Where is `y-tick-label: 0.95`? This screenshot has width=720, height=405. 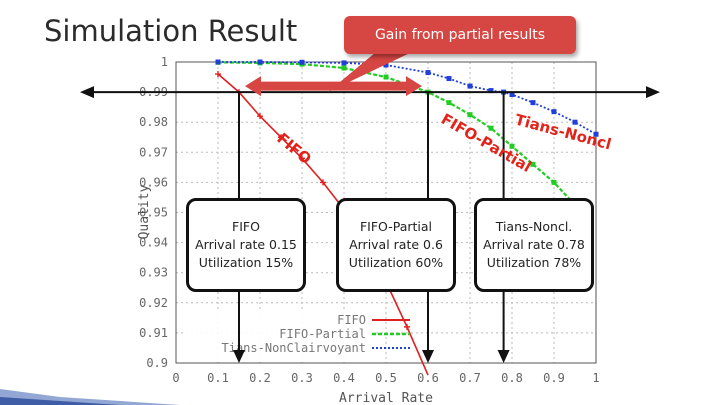 y-tick-label: 0.95 is located at coordinates (153, 213).